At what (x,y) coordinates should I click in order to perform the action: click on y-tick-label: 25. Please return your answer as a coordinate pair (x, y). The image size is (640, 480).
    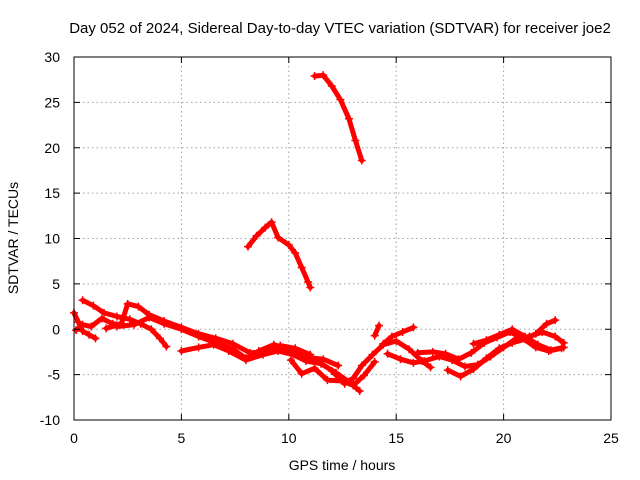
    Looking at the image, I should click on (52, 102).